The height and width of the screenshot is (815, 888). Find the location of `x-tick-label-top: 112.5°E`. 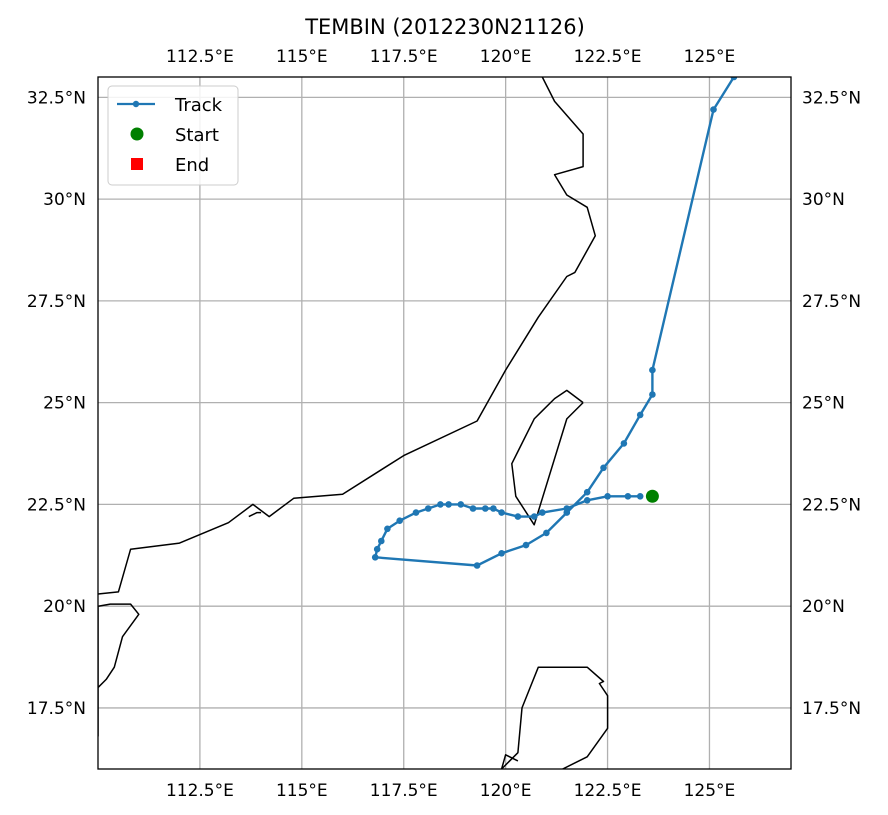

x-tick-label-top: 112.5°E is located at coordinates (200, 57).